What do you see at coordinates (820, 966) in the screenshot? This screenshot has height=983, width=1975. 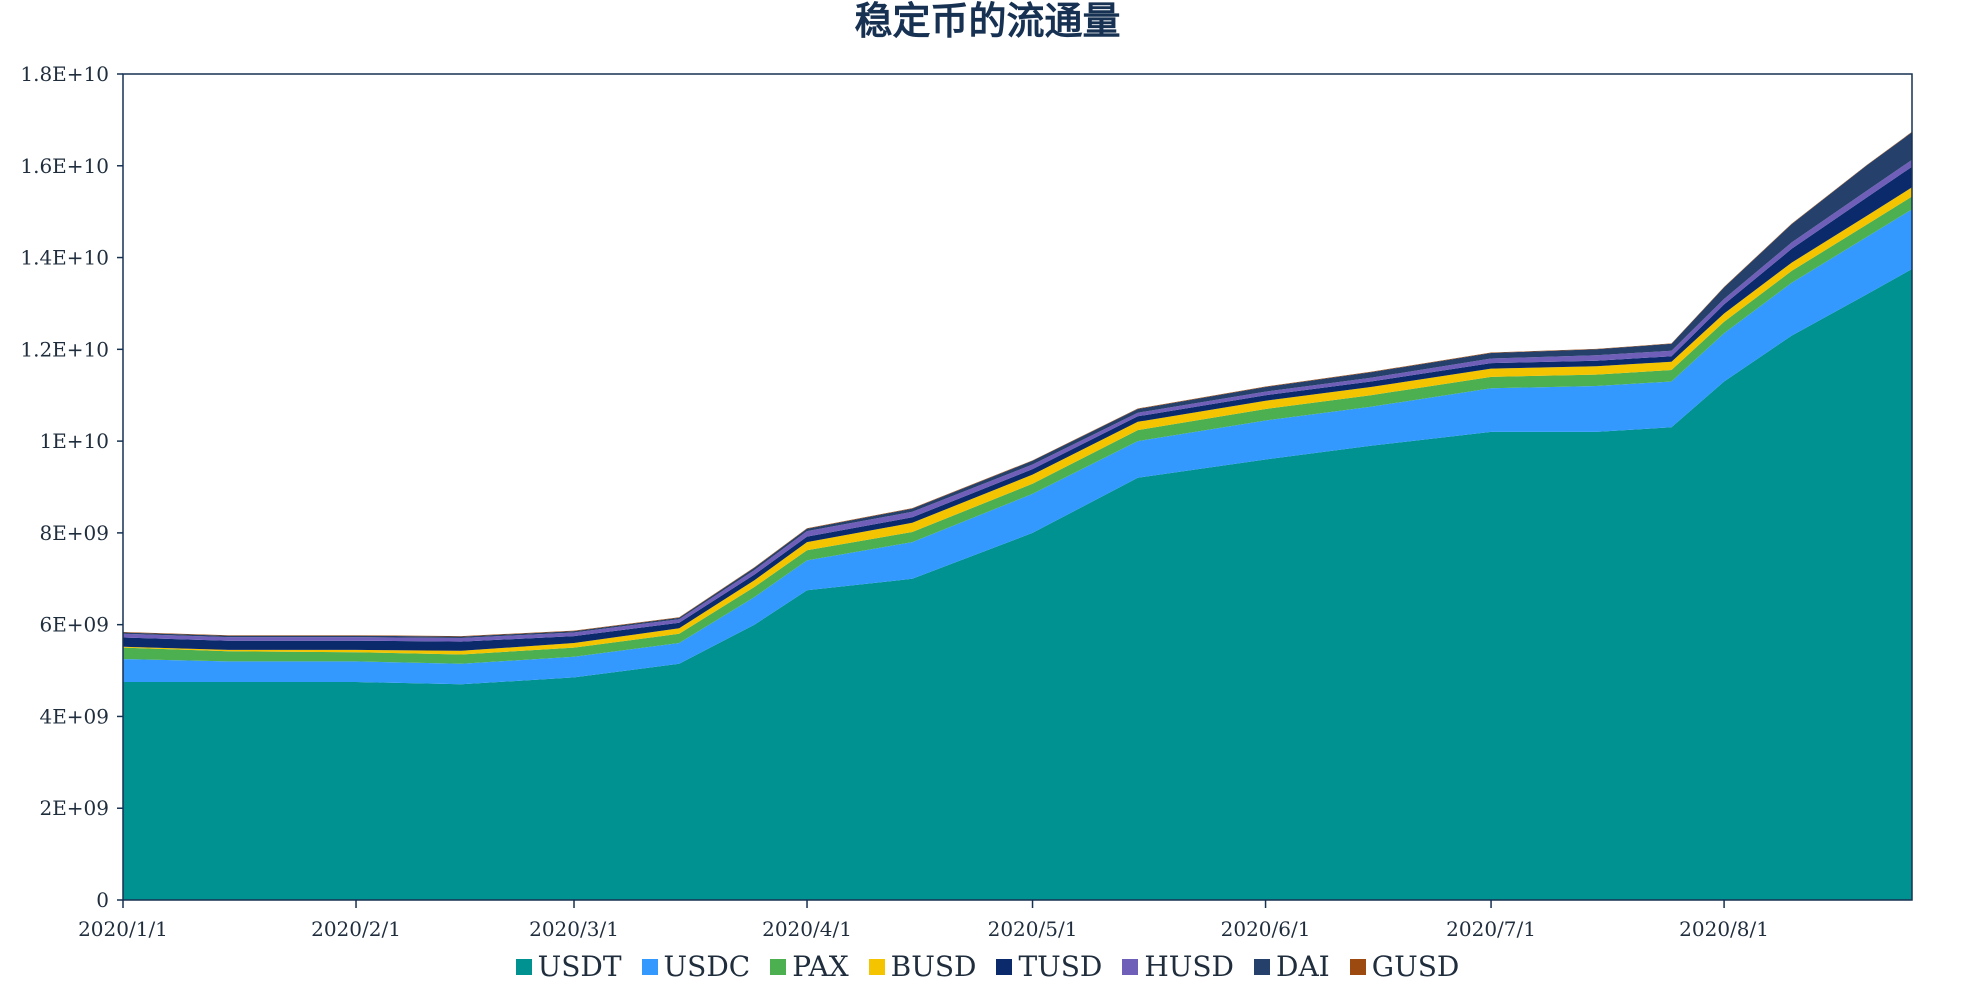 I see `legend-label: PAX` at bounding box center [820, 966].